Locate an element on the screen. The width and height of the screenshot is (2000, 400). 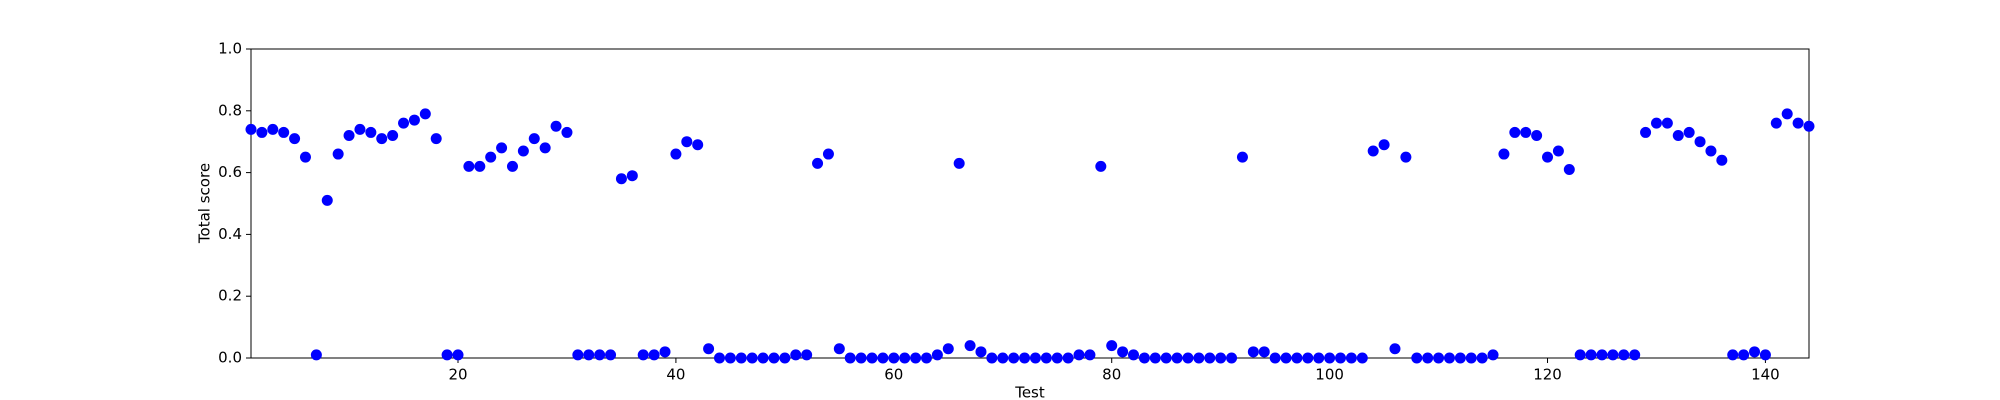
y-tick-label: 1.0 is located at coordinates (230, 49).